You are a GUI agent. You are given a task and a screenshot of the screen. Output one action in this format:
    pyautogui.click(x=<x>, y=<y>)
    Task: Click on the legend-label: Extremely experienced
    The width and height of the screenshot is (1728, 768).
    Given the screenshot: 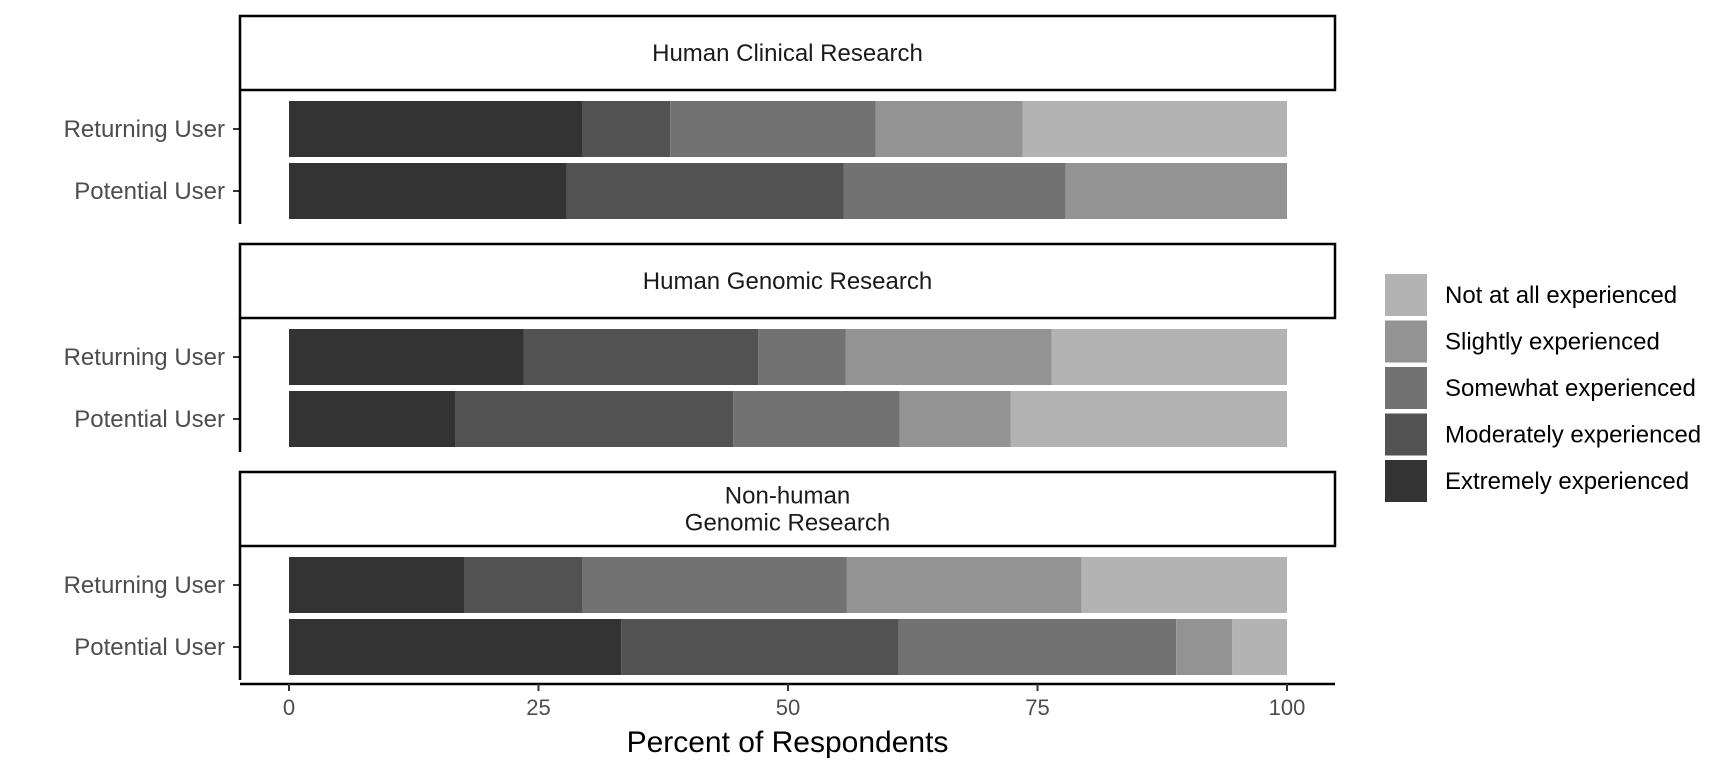 What is the action you would take?
    pyautogui.click(x=1567, y=481)
    